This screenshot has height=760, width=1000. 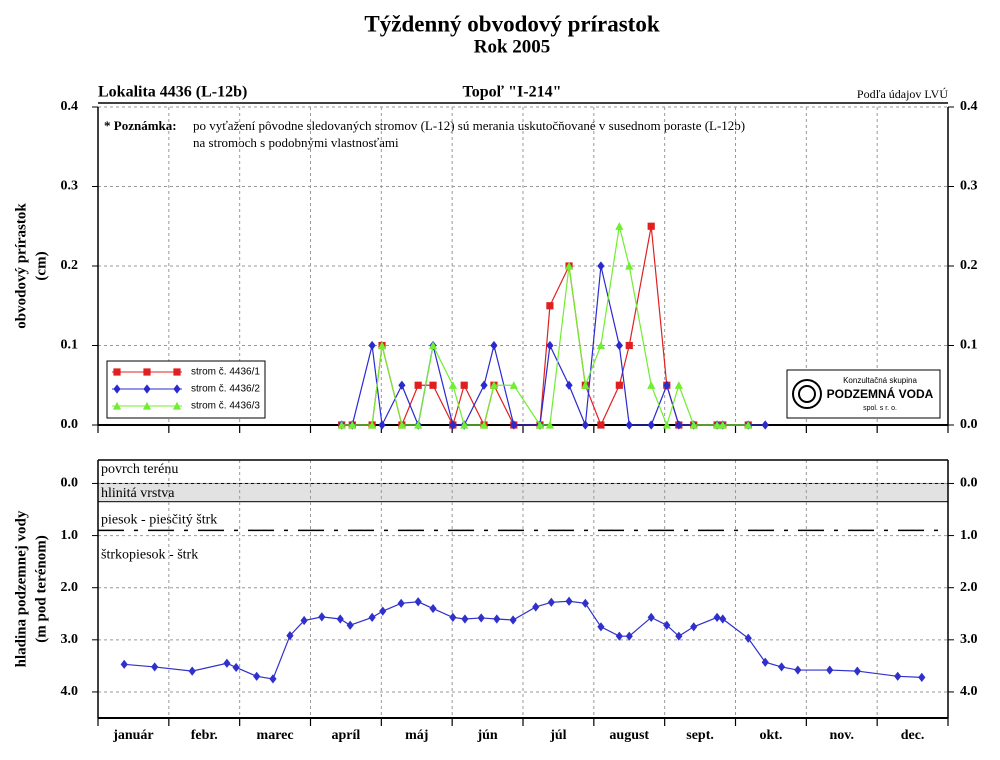 I want to click on logo-icon, so click(x=807, y=394).